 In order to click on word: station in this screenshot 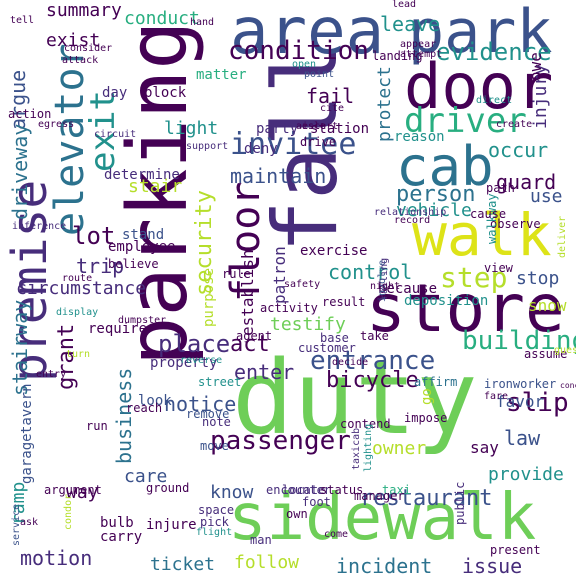, I will do `click(340, 129)`.